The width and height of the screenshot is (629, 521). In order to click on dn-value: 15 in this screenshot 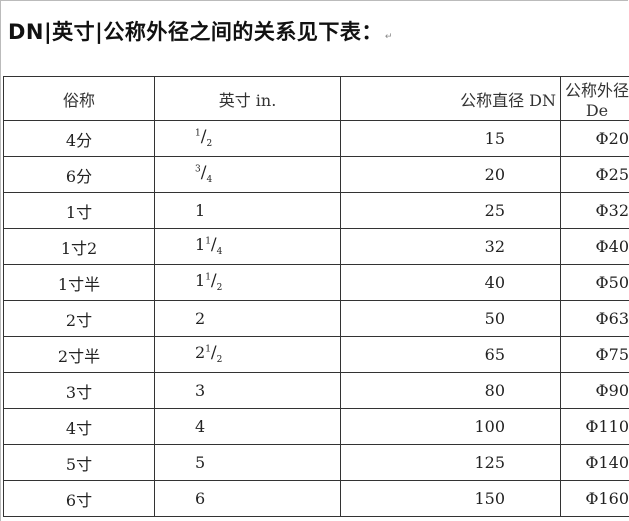, I will do `click(495, 138)`.